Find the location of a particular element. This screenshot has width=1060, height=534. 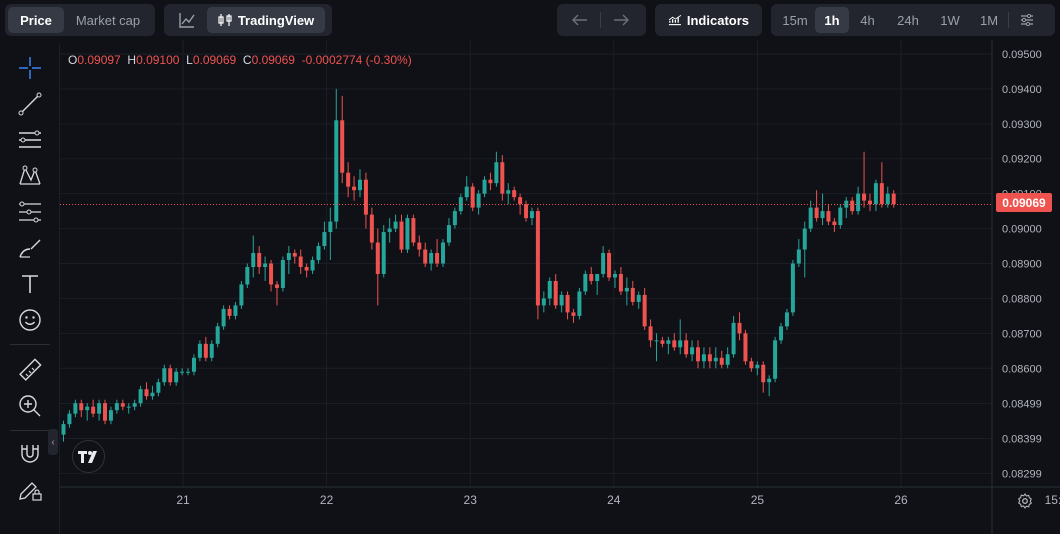

collapse-toolbar-button: ‹ is located at coordinates (53, 442).